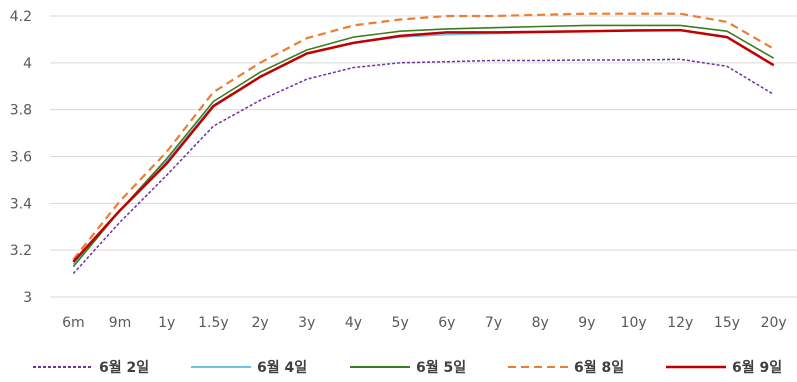 The width and height of the screenshot is (797, 382). Describe the element at coordinates (213, 323) in the screenshot. I see `x-tick-label: 1.5y` at that location.